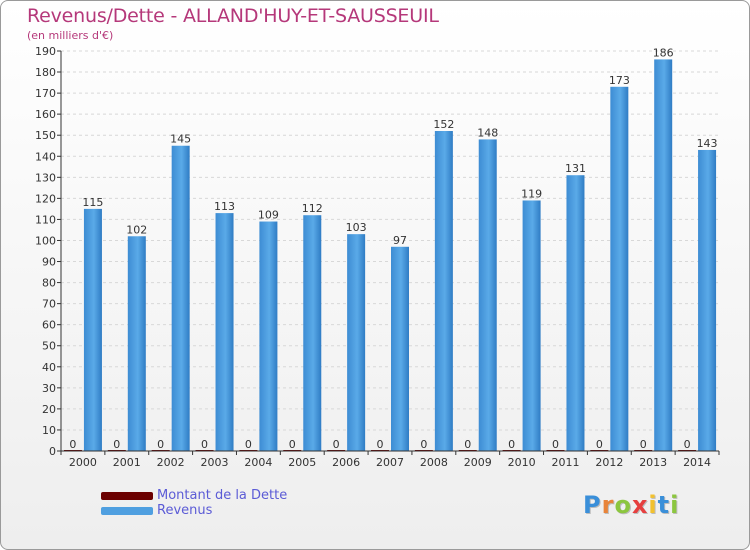 The width and height of the screenshot is (750, 550). What do you see at coordinates (171, 462) in the screenshot?
I see `x-tick-label: 2002` at bounding box center [171, 462].